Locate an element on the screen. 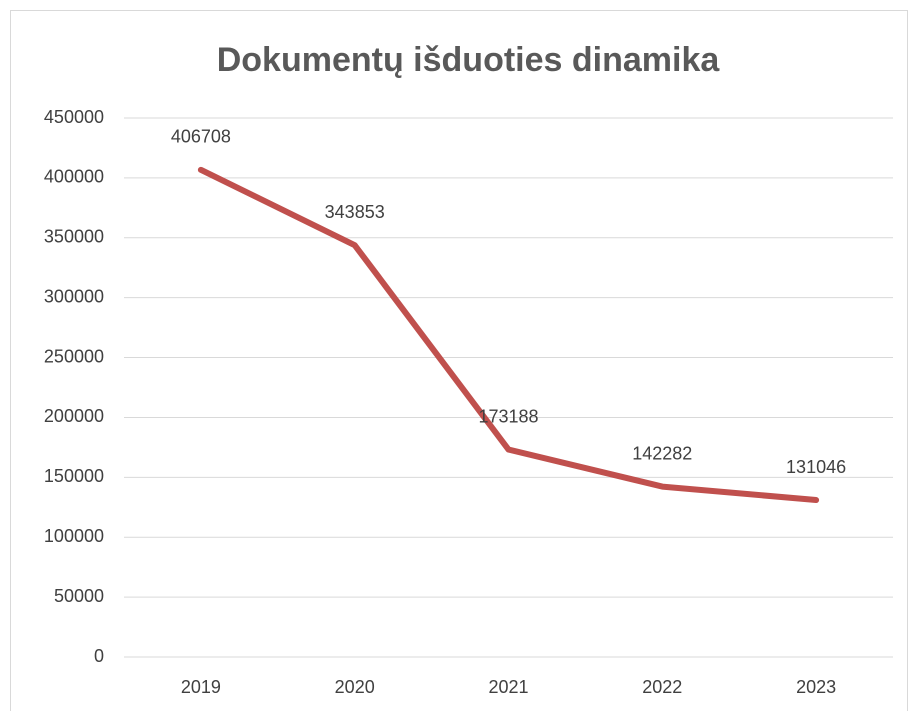  data-label: 142282 is located at coordinates (662, 453).